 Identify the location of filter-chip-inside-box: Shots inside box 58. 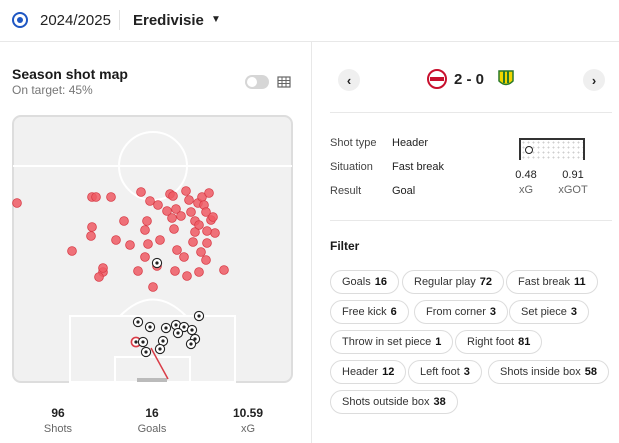
(548, 372).